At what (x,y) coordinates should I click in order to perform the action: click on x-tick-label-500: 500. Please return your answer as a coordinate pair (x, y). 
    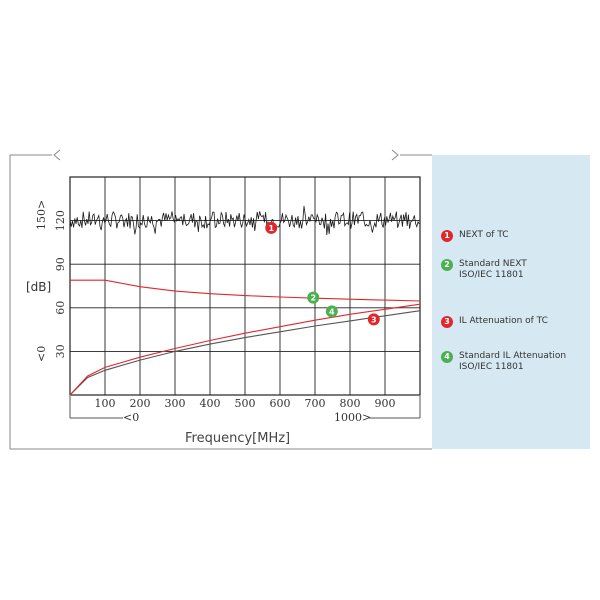
    Looking at the image, I should click on (245, 403).